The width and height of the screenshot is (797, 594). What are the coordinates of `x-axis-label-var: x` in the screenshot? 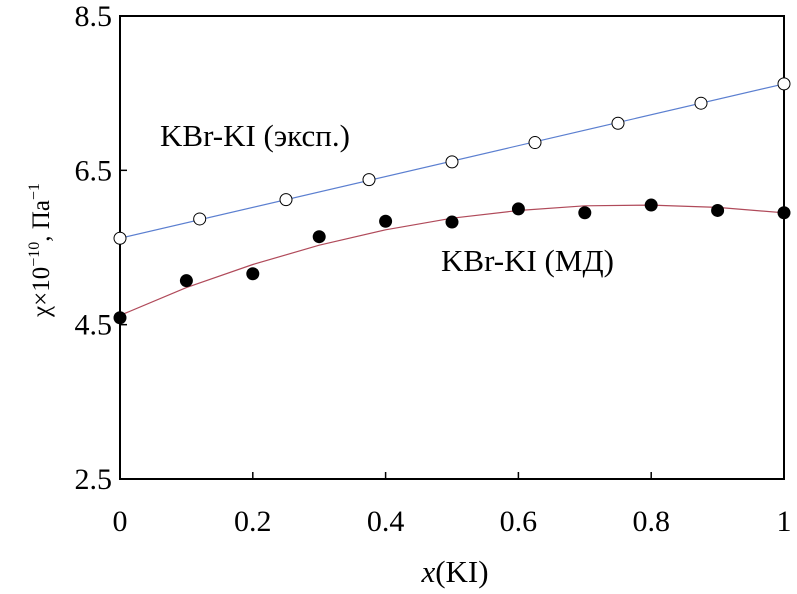 It's located at (427, 571).